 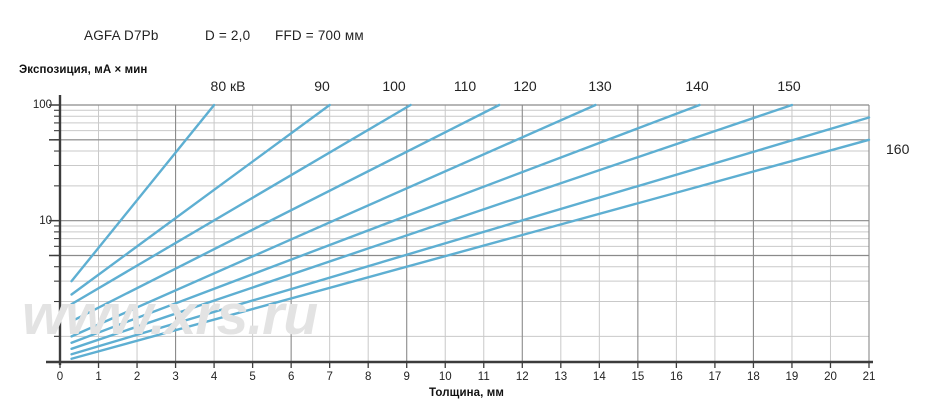 What do you see at coordinates (599, 377) in the screenshot?
I see `x-tick-label: 14` at bounding box center [599, 377].